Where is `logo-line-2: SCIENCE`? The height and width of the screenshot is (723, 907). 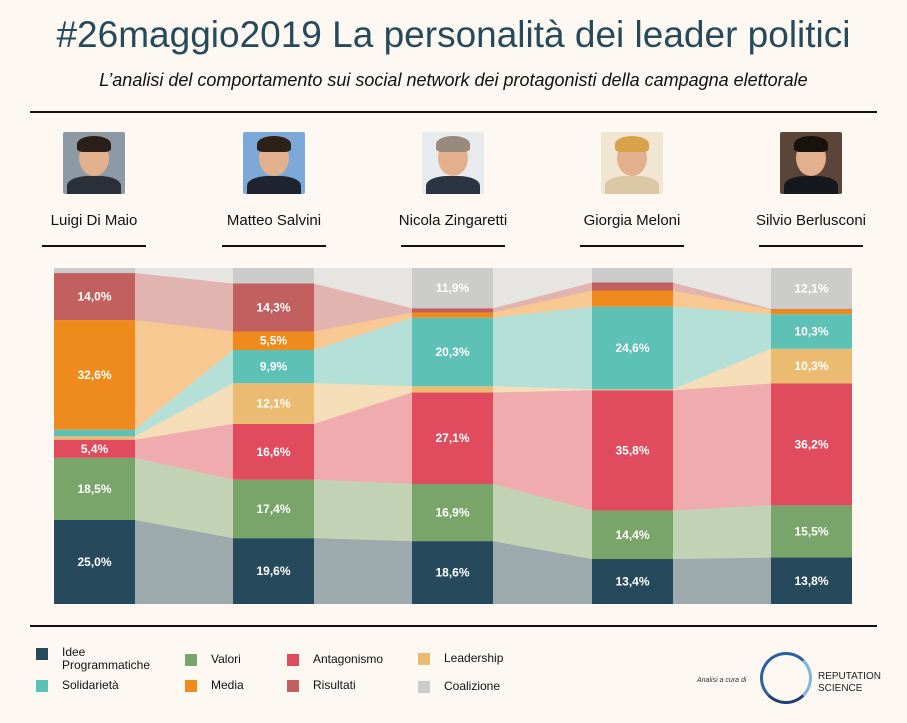 logo-line-2: SCIENCE is located at coordinates (840, 688).